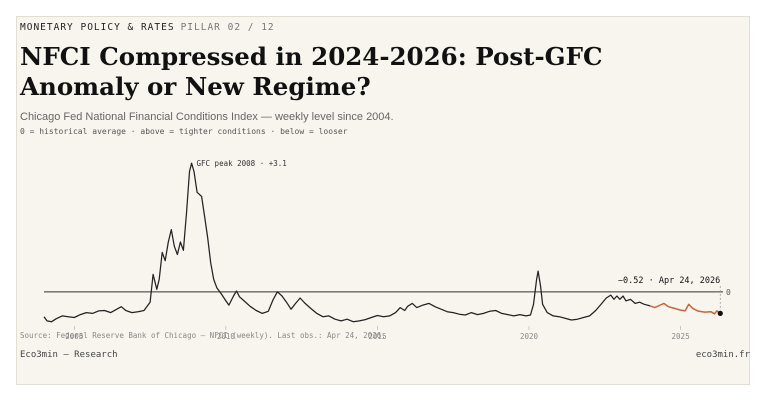 Image resolution: width=768 pixels, height=403 pixels. I want to click on x-tick-label: 2010, so click(226, 336).